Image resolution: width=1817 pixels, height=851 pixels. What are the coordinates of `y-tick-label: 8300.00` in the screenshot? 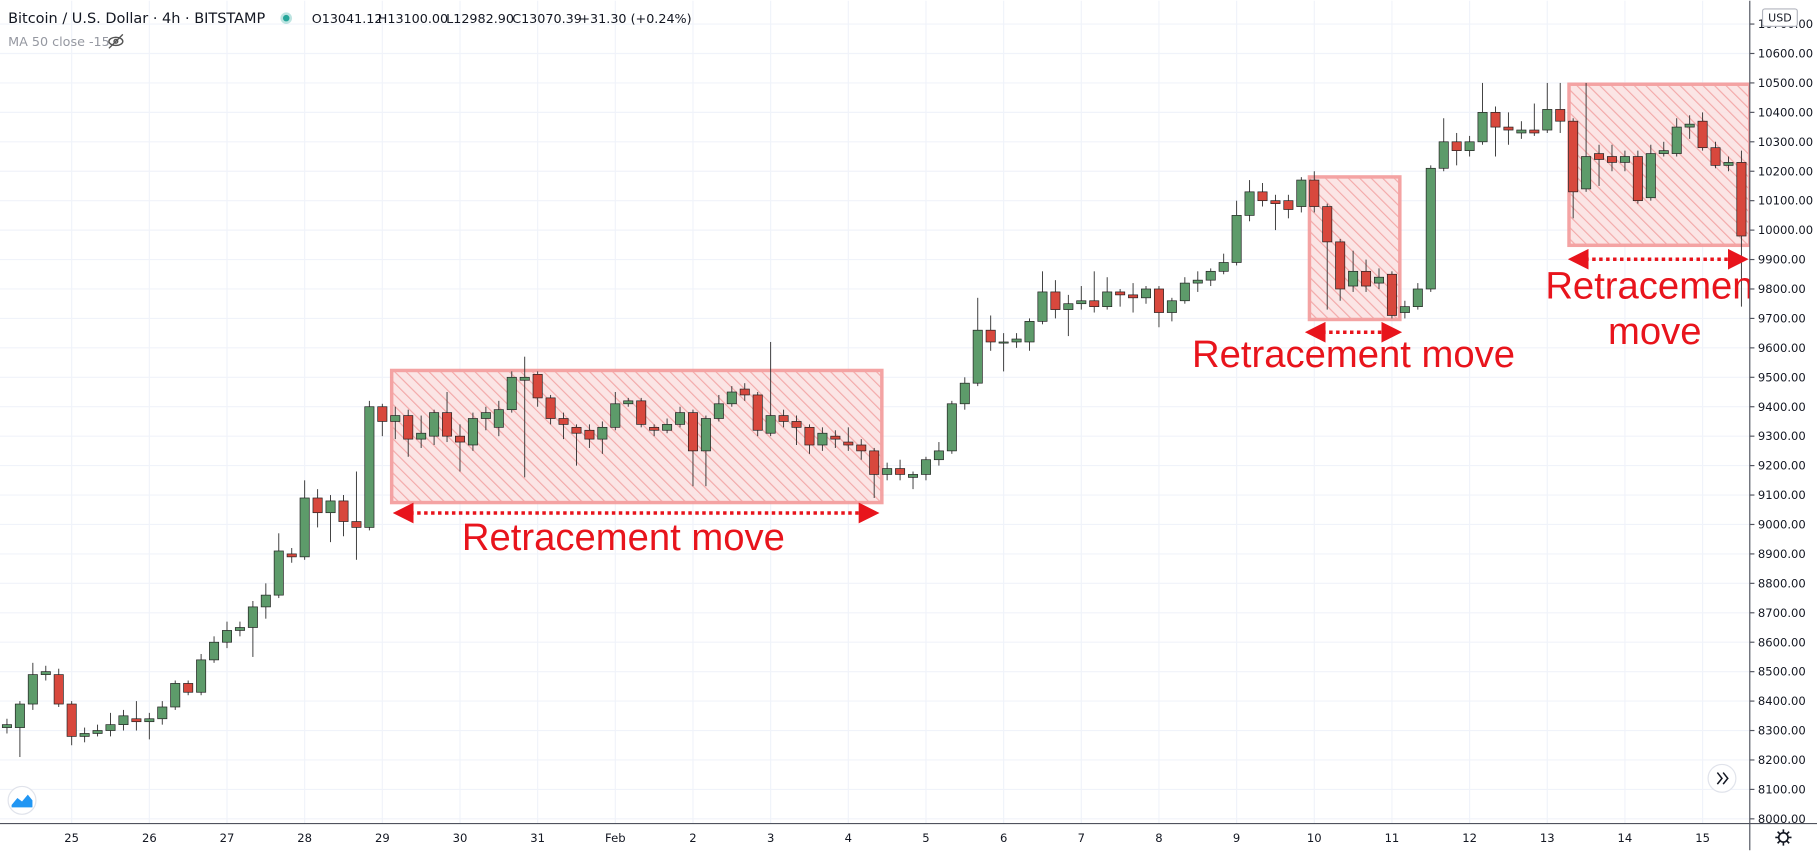 It's located at (1782, 731).